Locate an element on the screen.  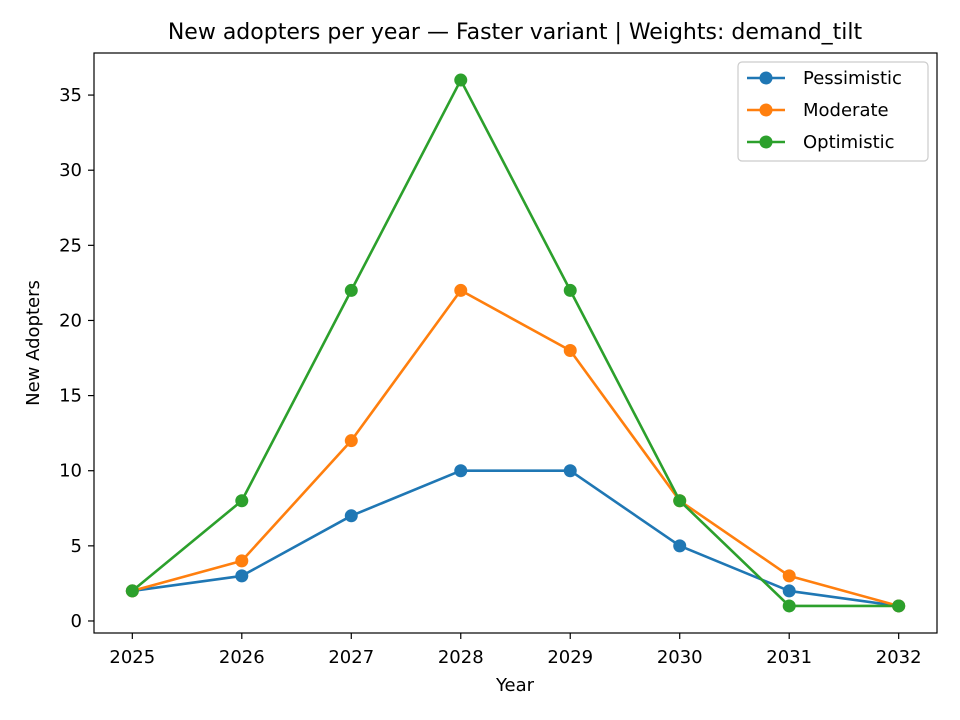
legend-label: Optimistic is located at coordinates (849, 142).